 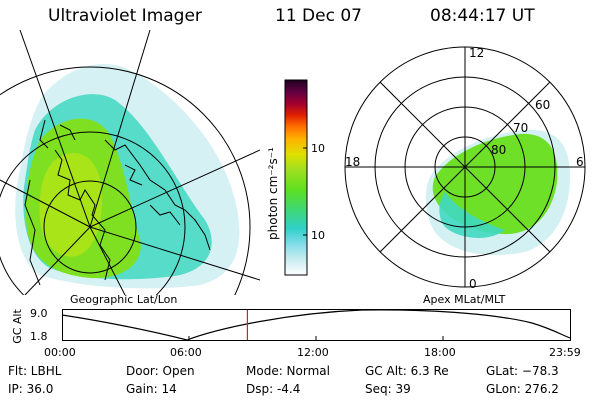 I want to click on lat-label-80: 80, so click(x=498, y=150).